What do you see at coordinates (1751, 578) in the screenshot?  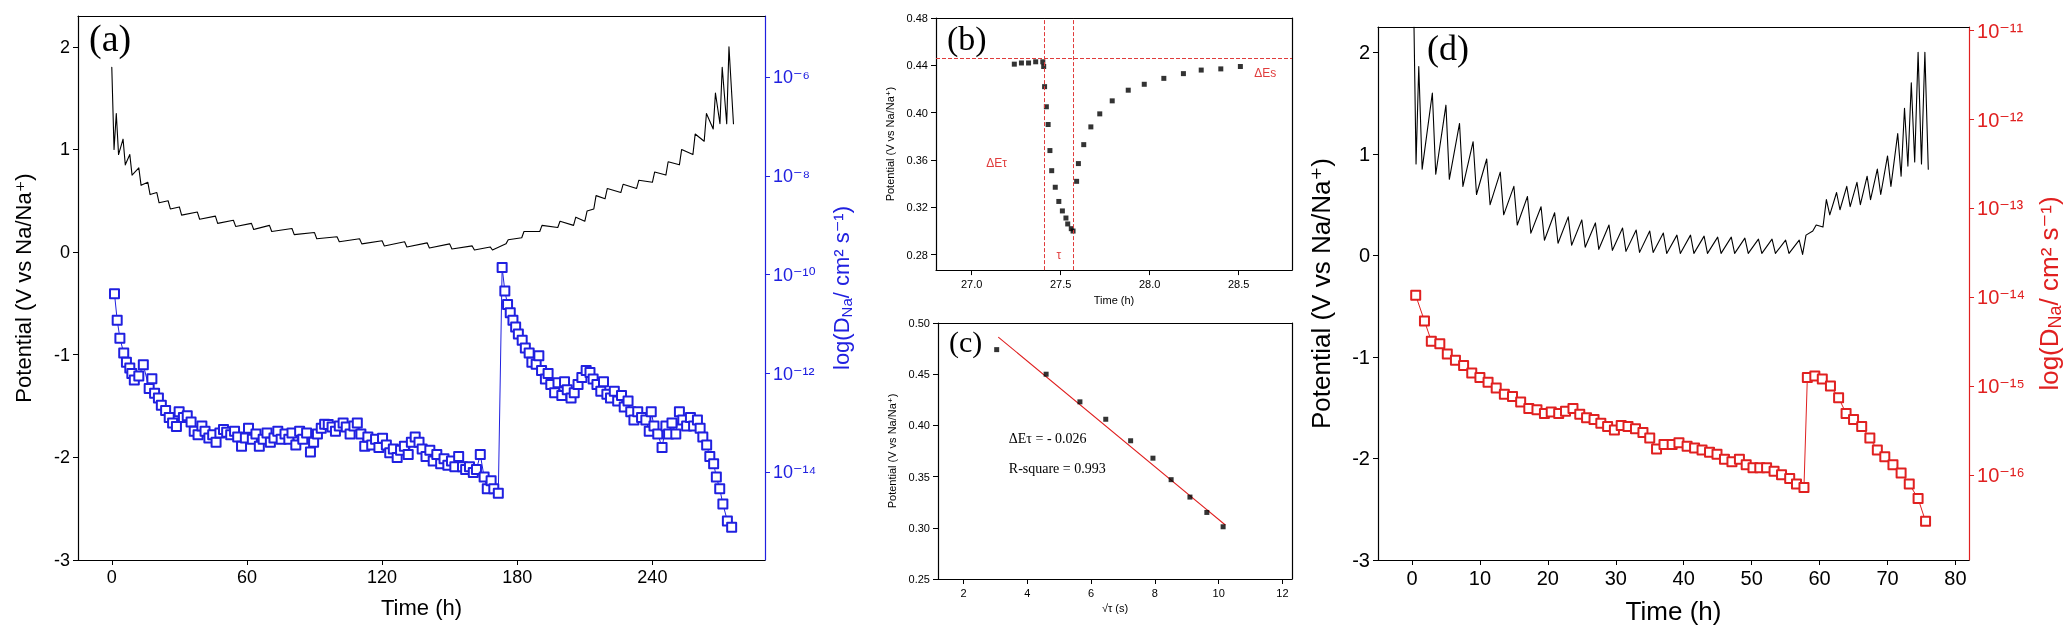 I see `x-tick-label: 50` at bounding box center [1751, 578].